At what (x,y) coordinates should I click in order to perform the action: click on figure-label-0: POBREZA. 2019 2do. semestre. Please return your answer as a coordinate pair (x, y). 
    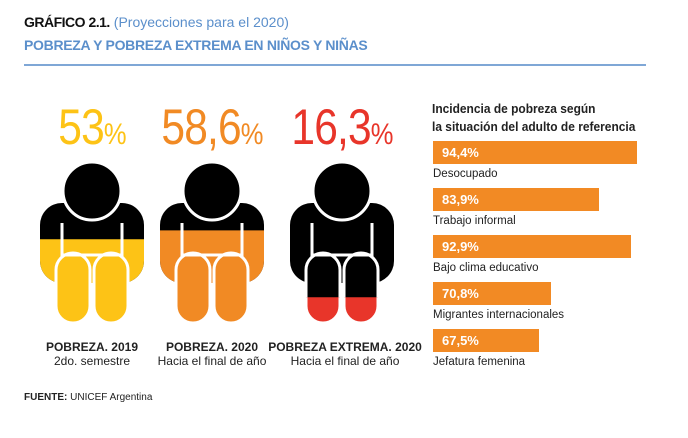
    Looking at the image, I should click on (92, 354).